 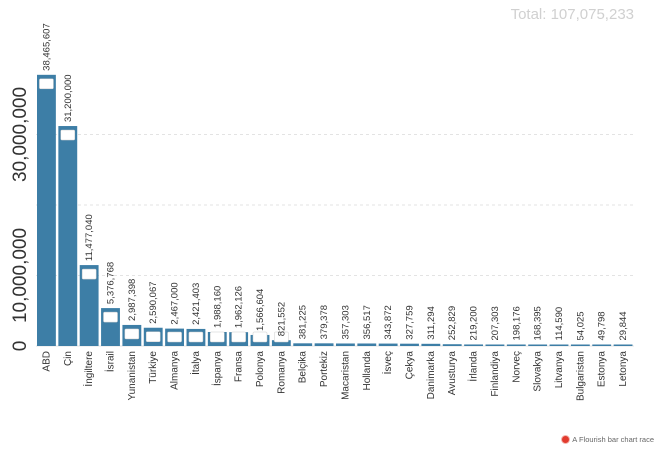 I want to click on category-label: Letonya, so click(x=623, y=369).